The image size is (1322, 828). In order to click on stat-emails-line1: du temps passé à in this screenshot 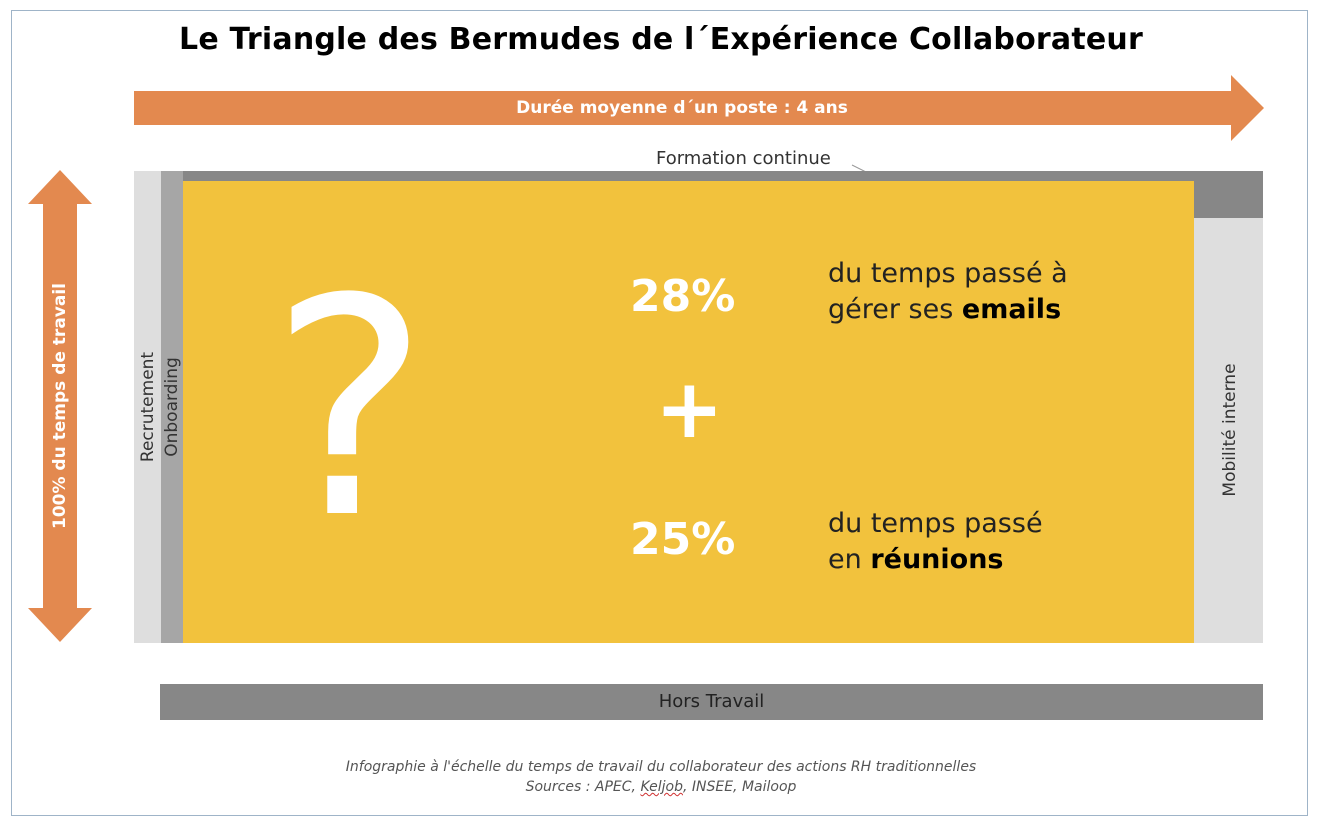, I will do `click(948, 273)`.